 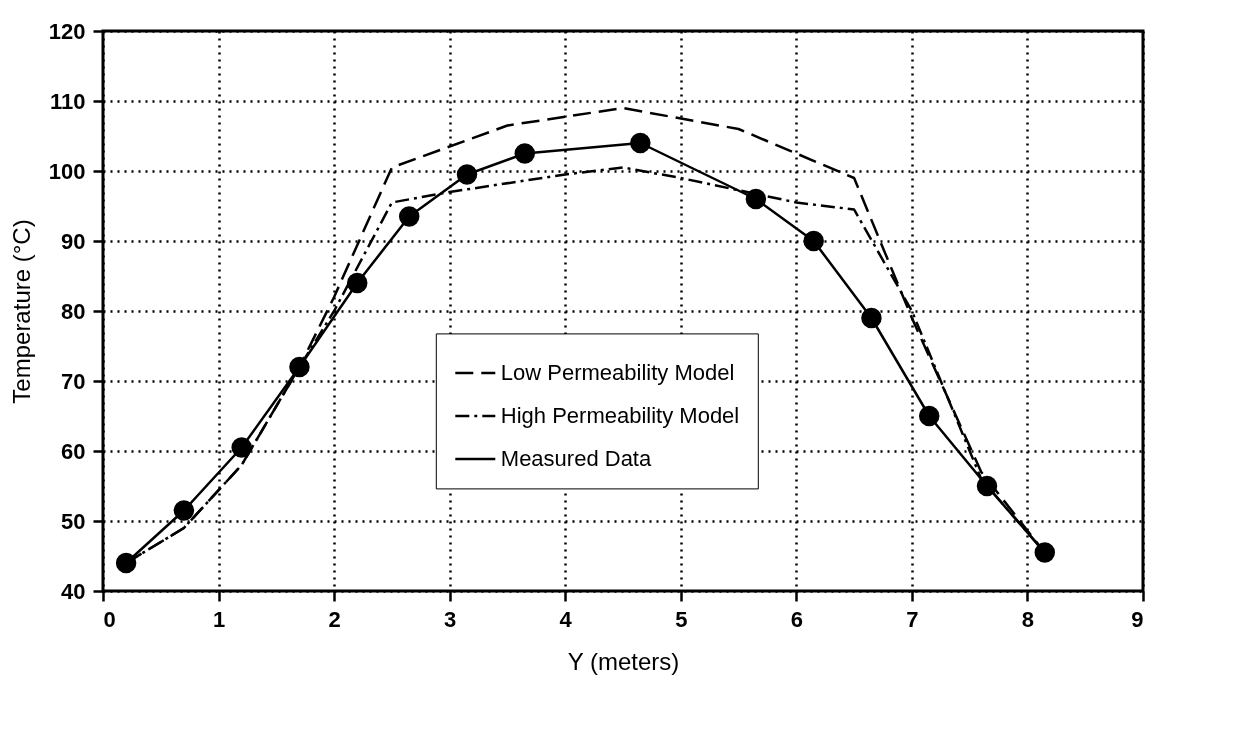 I want to click on y-tick-label: 80, so click(x=73, y=311).